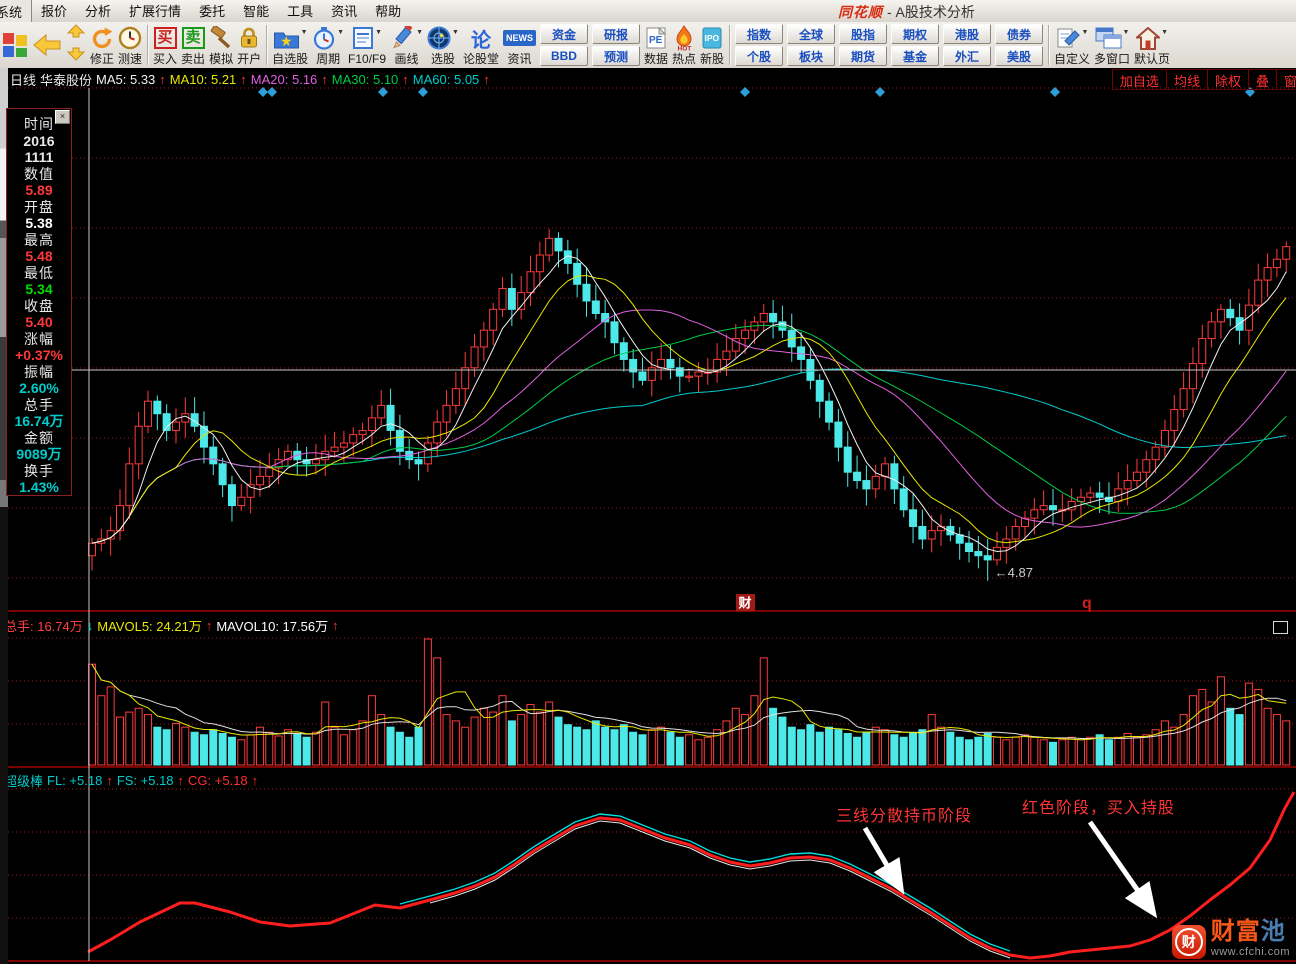  What do you see at coordinates (155, 11) in the screenshot?
I see `menu-4: 扩展行情` at bounding box center [155, 11].